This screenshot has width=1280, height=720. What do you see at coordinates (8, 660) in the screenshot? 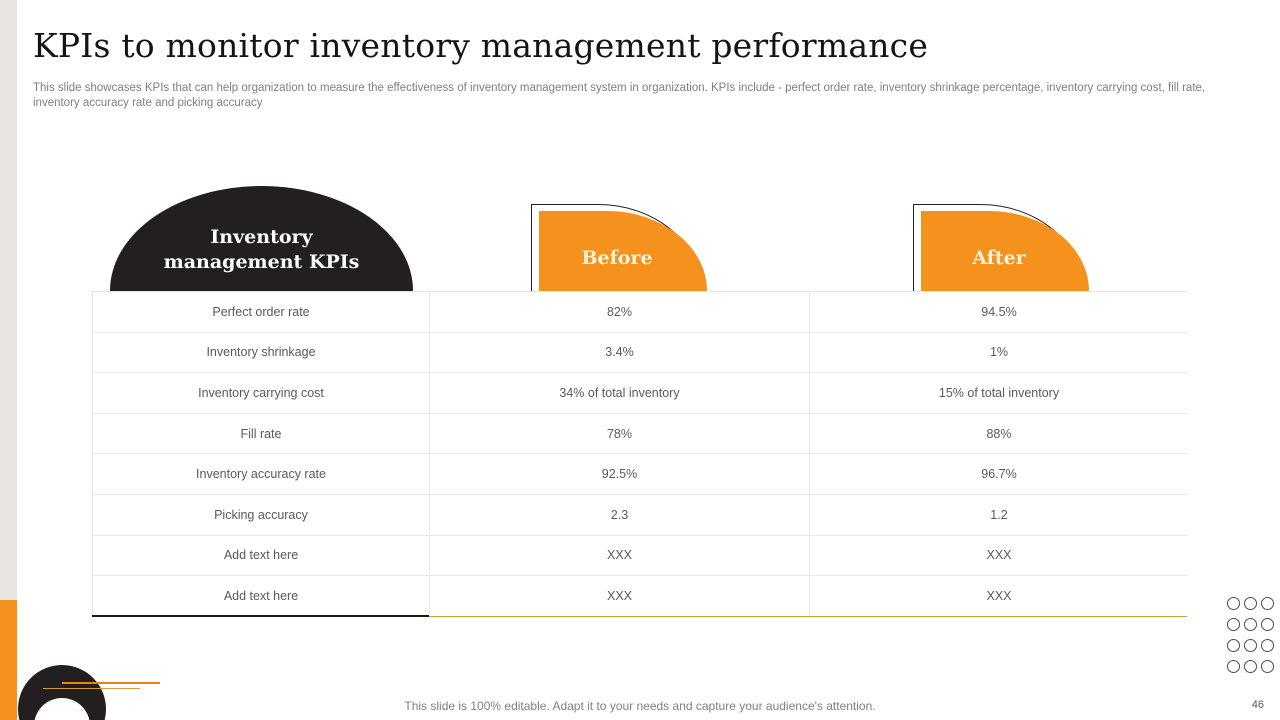
I see `left-orange-stripe` at bounding box center [8, 660].